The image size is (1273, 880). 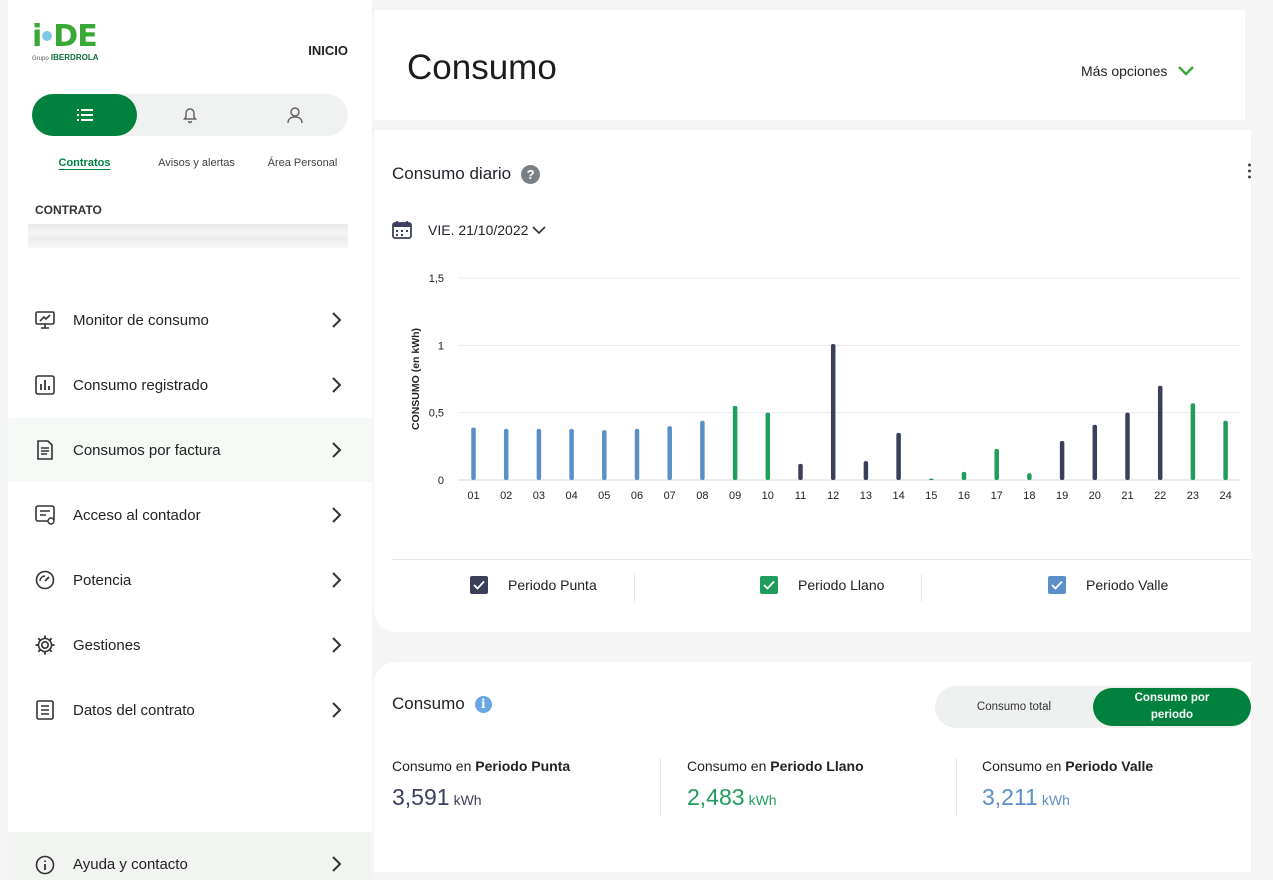 I want to click on sidebar-item-label: Monitor de consumo, so click(x=141, y=320).